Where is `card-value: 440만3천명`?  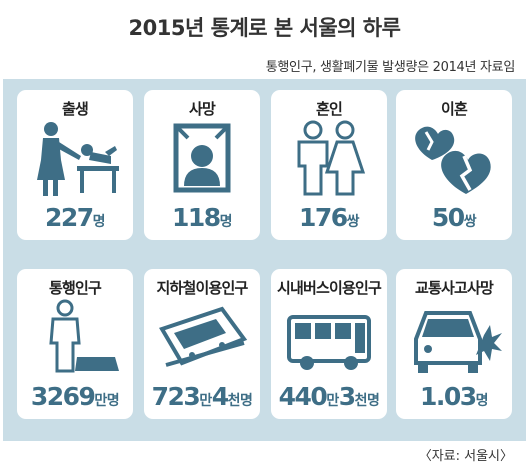 card-value: 440만3천명 is located at coordinates (329, 396).